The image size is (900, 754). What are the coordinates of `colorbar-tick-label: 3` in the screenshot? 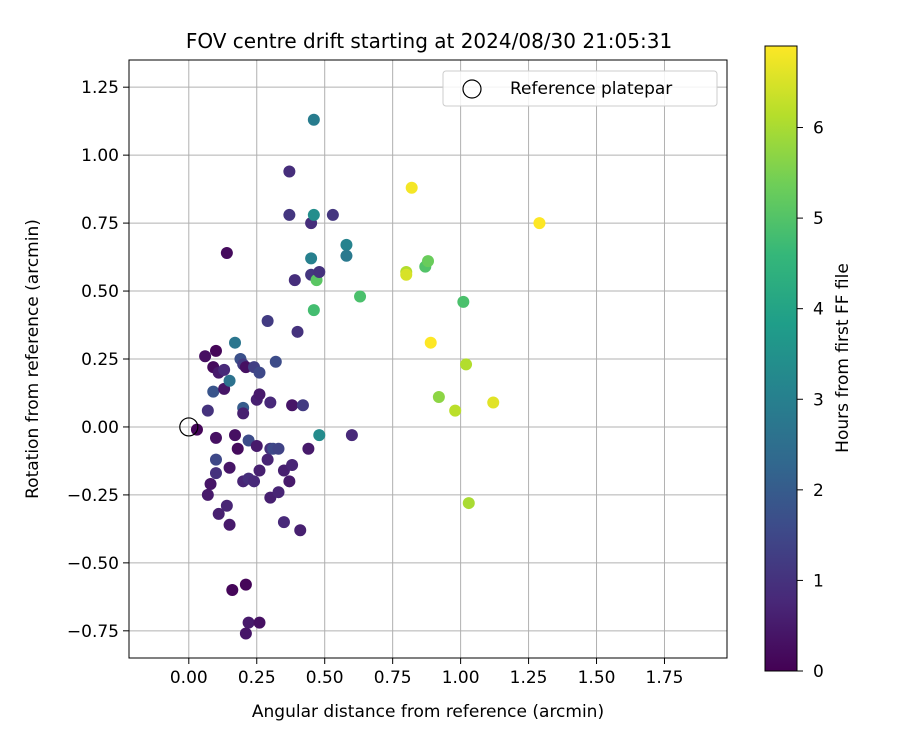 It's located at (818, 400).